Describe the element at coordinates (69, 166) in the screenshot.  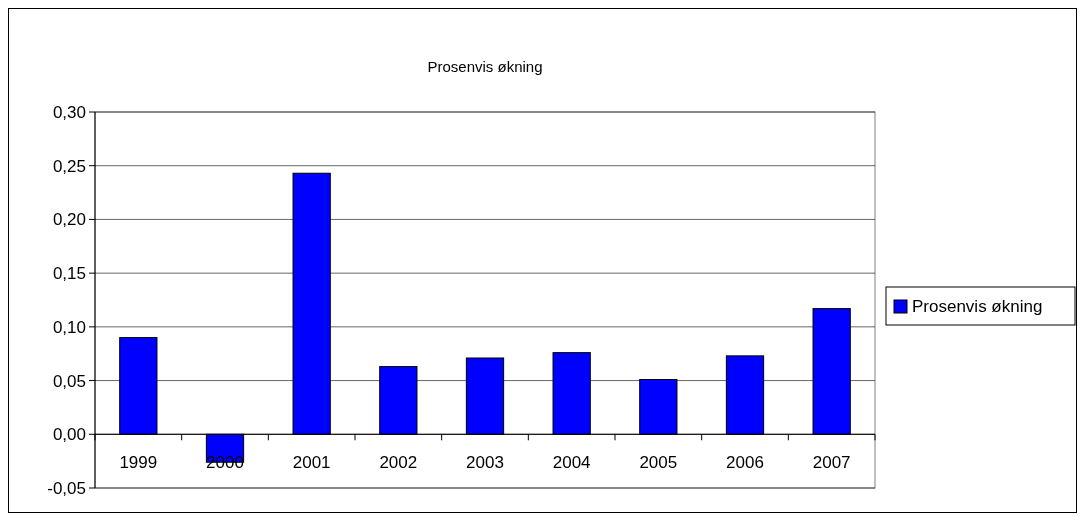
I see `y-tick-label: 0,25` at that location.